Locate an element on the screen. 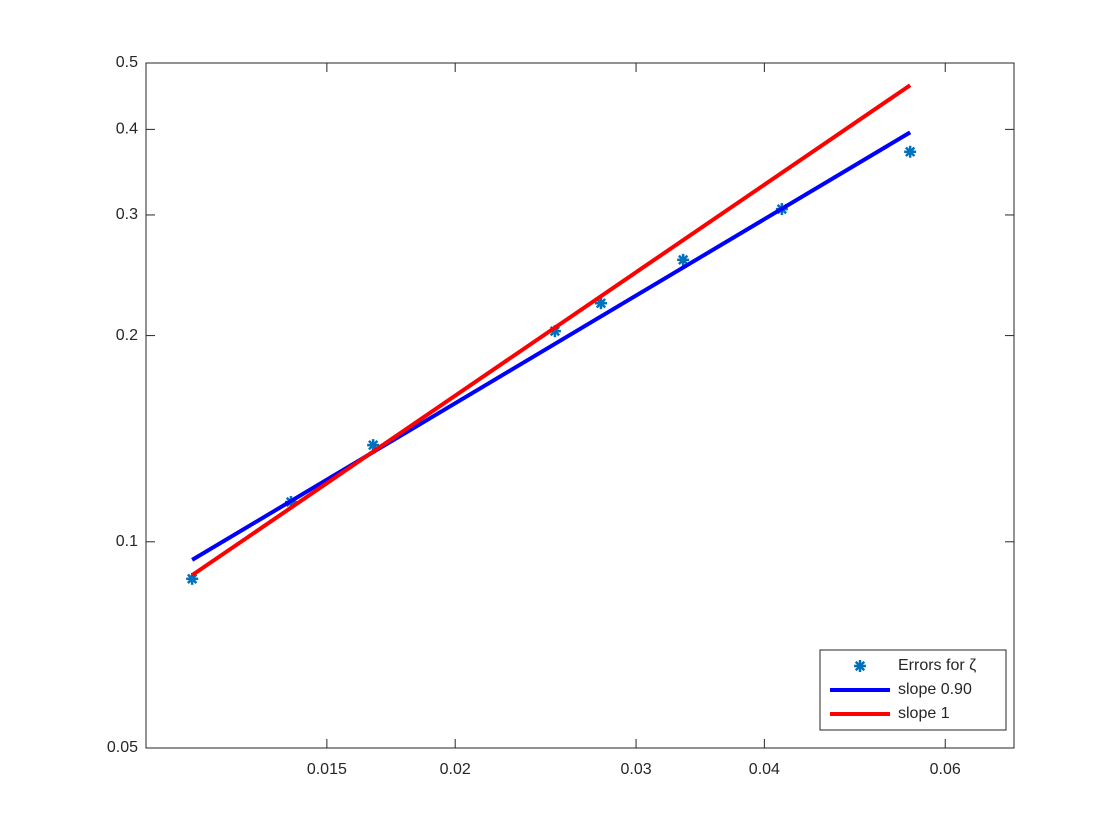  legend-marker is located at coordinates (860, 666).